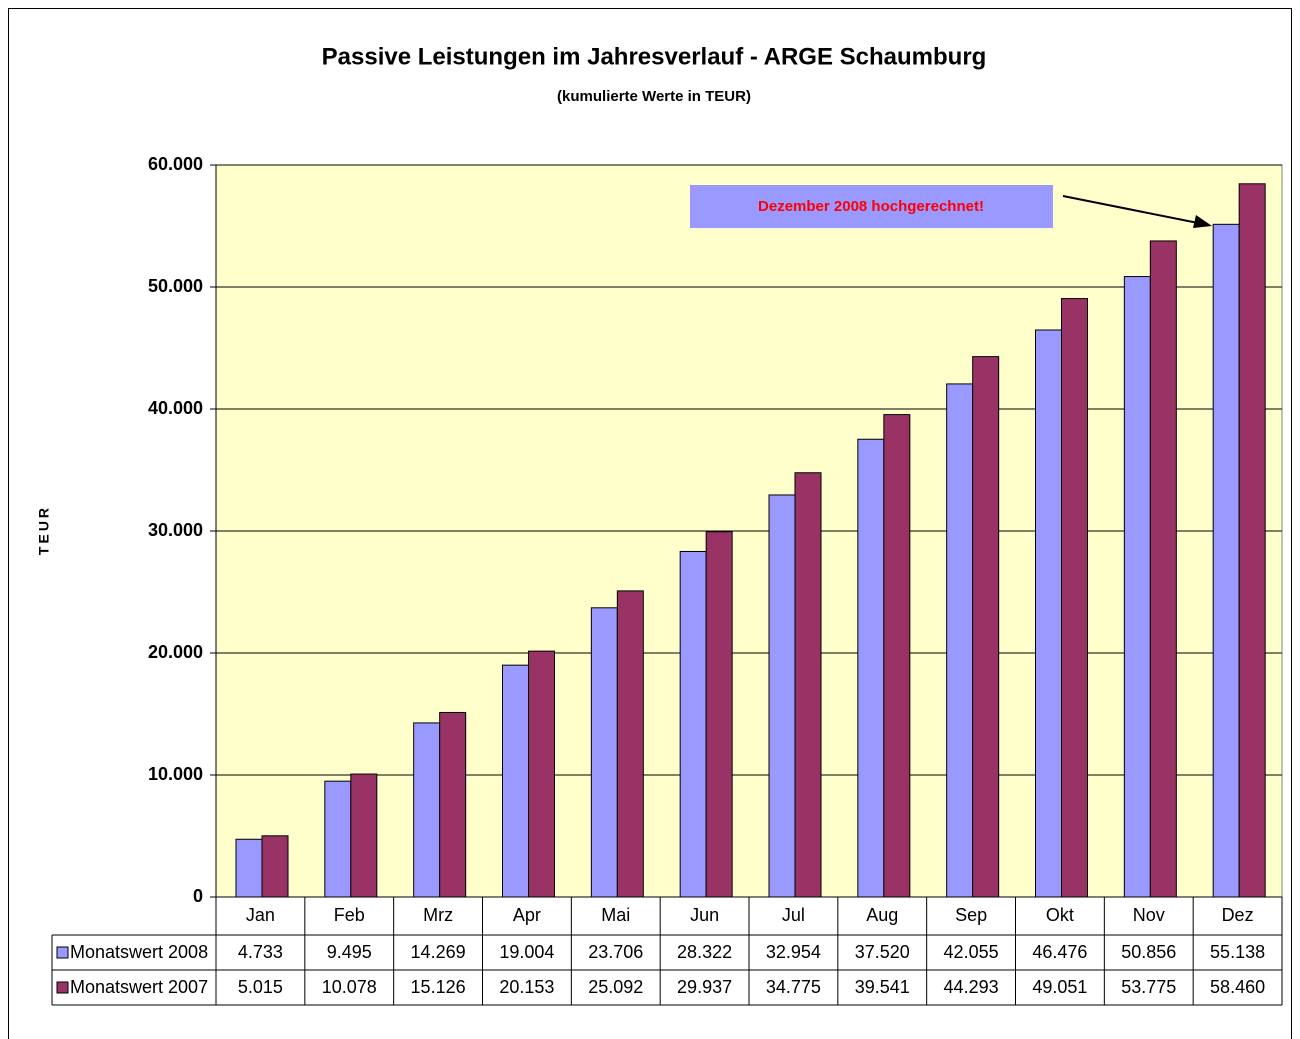 The height and width of the screenshot is (1039, 1300). Describe the element at coordinates (1238, 915) in the screenshot. I see `x-tick-label: Dez` at that location.